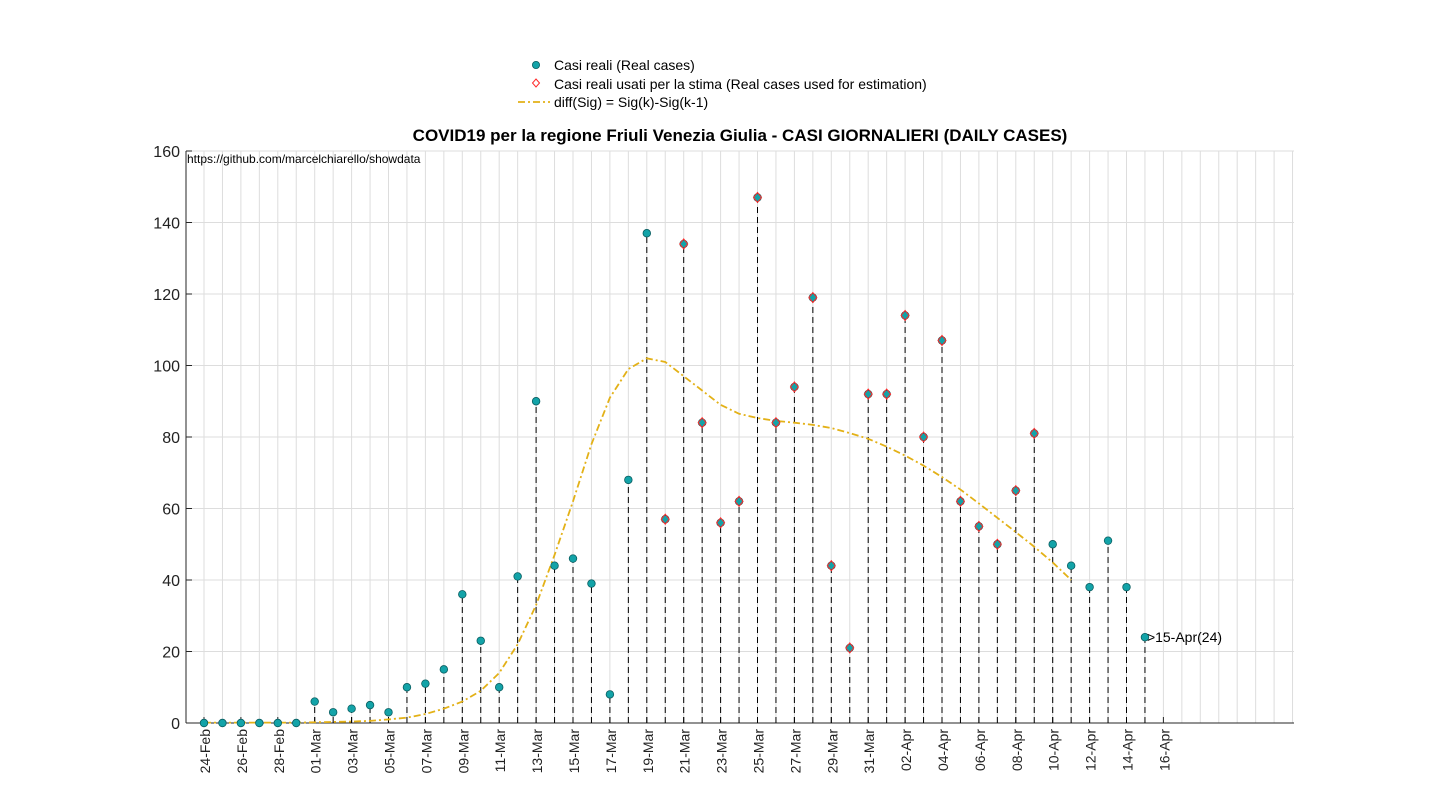 The image size is (1430, 805). I want to click on x-tick-label: 29-Mar, so click(832, 751).